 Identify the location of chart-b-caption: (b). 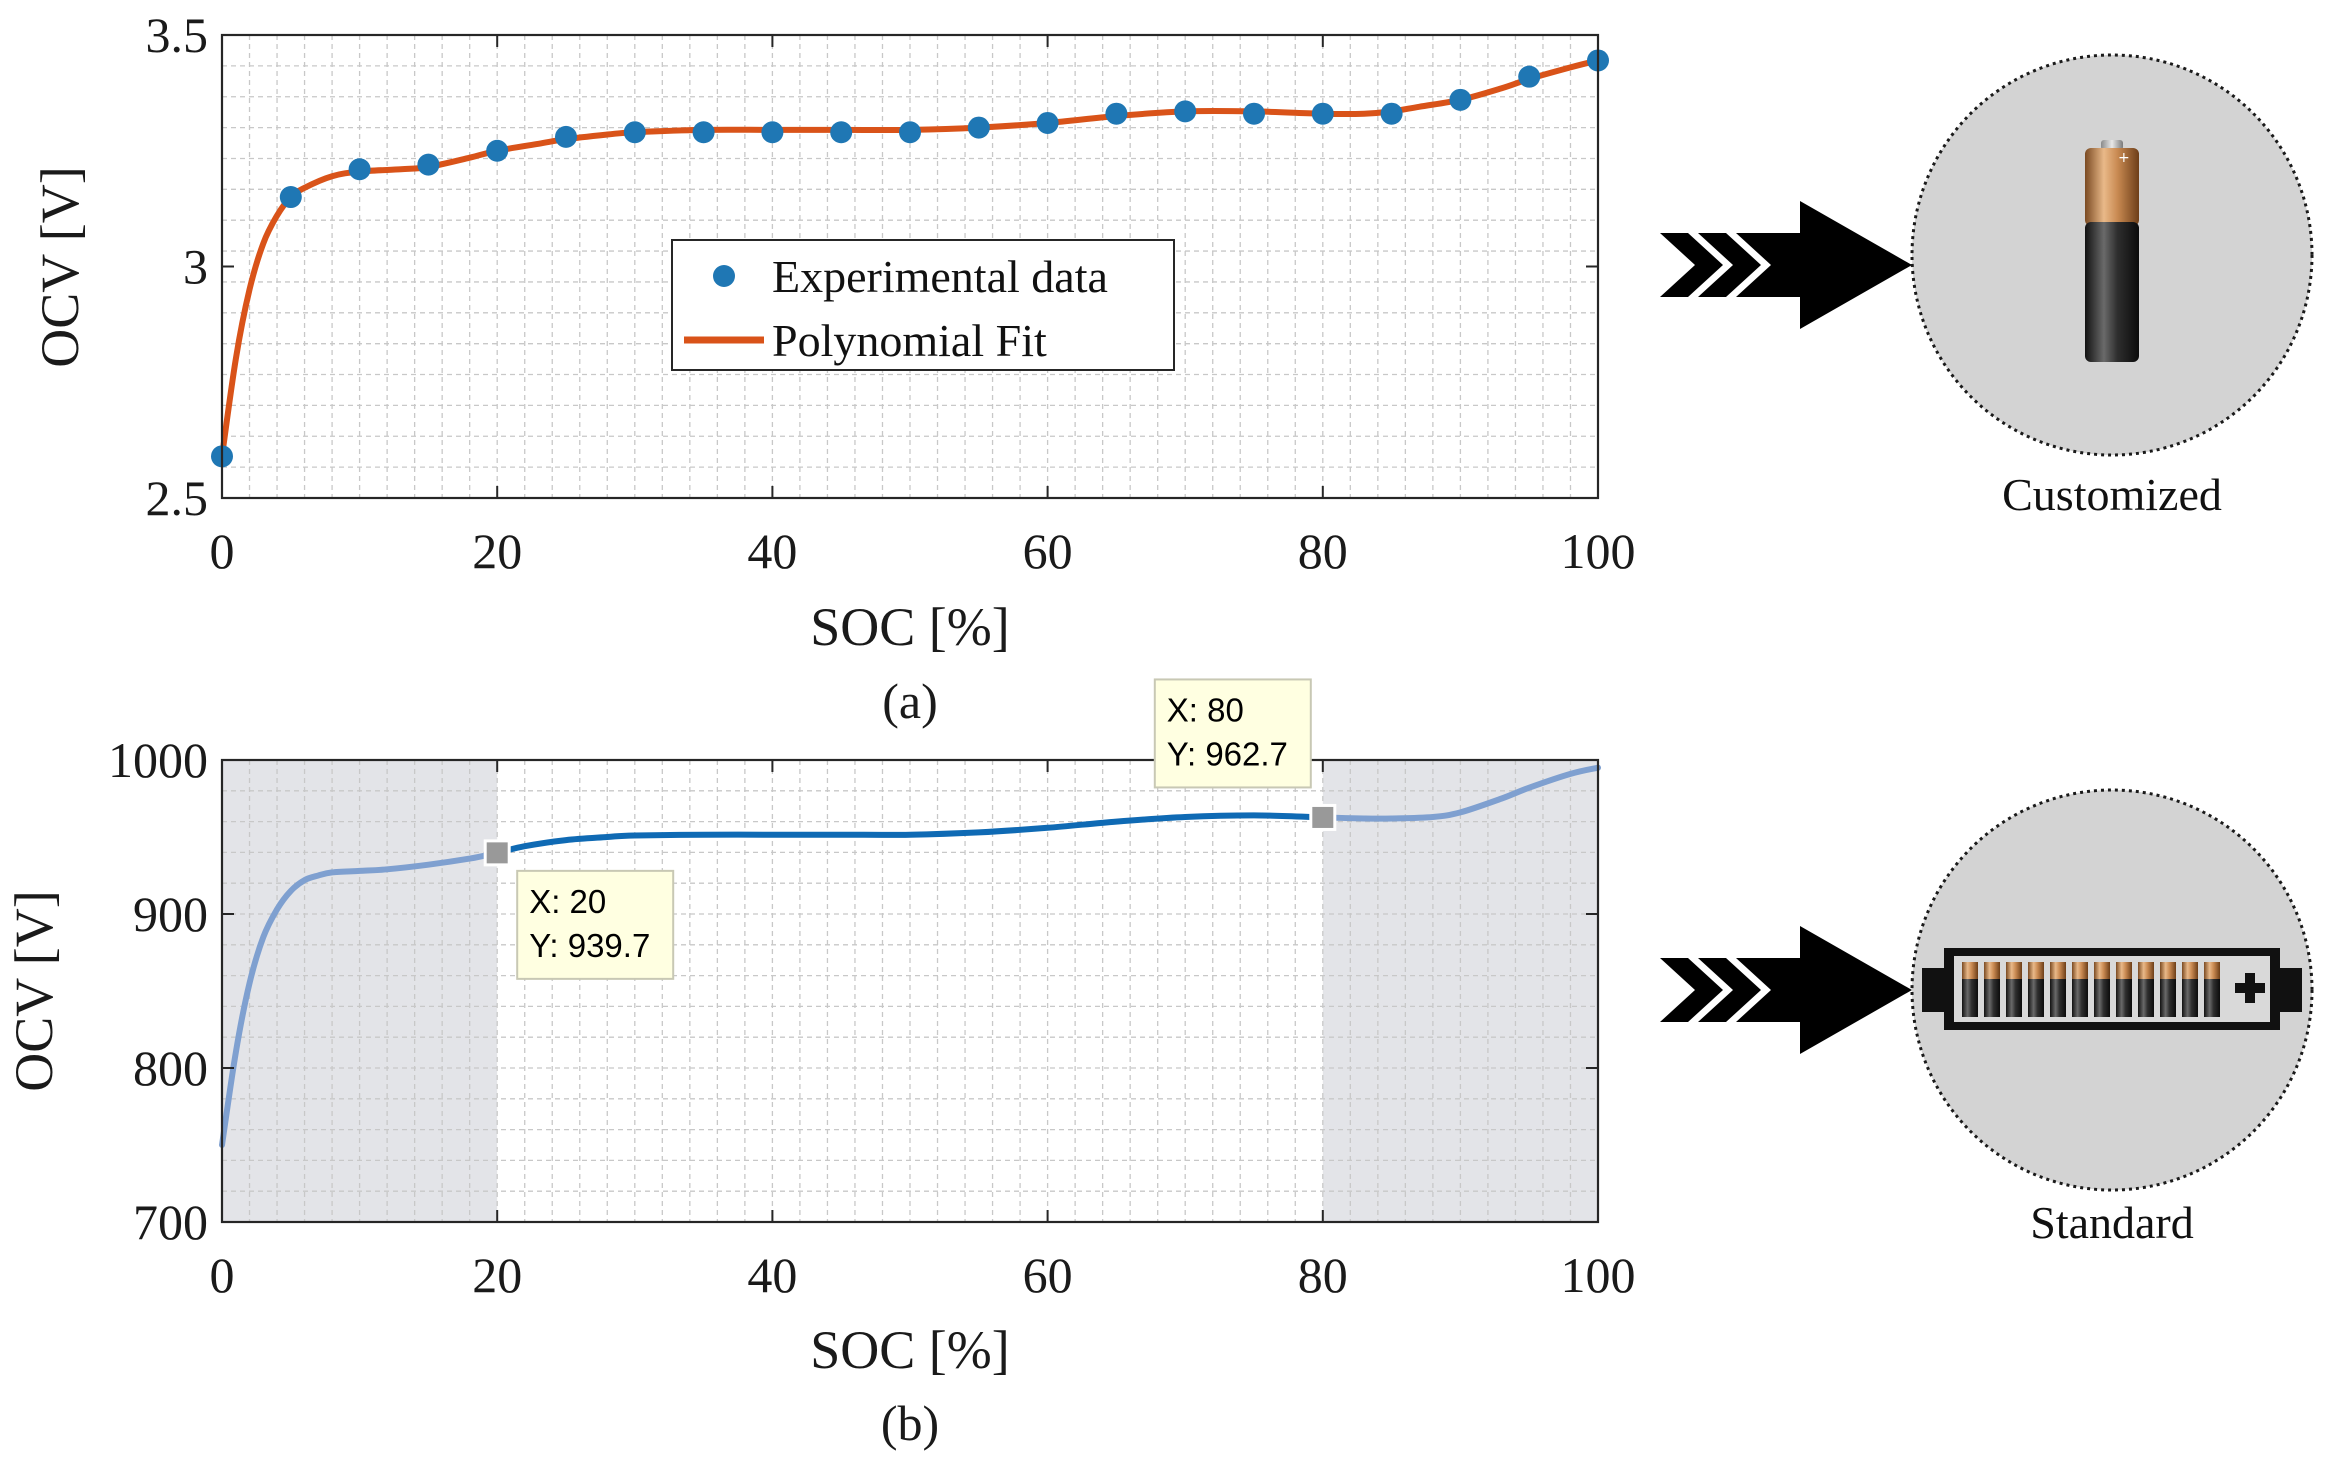
(910, 1423).